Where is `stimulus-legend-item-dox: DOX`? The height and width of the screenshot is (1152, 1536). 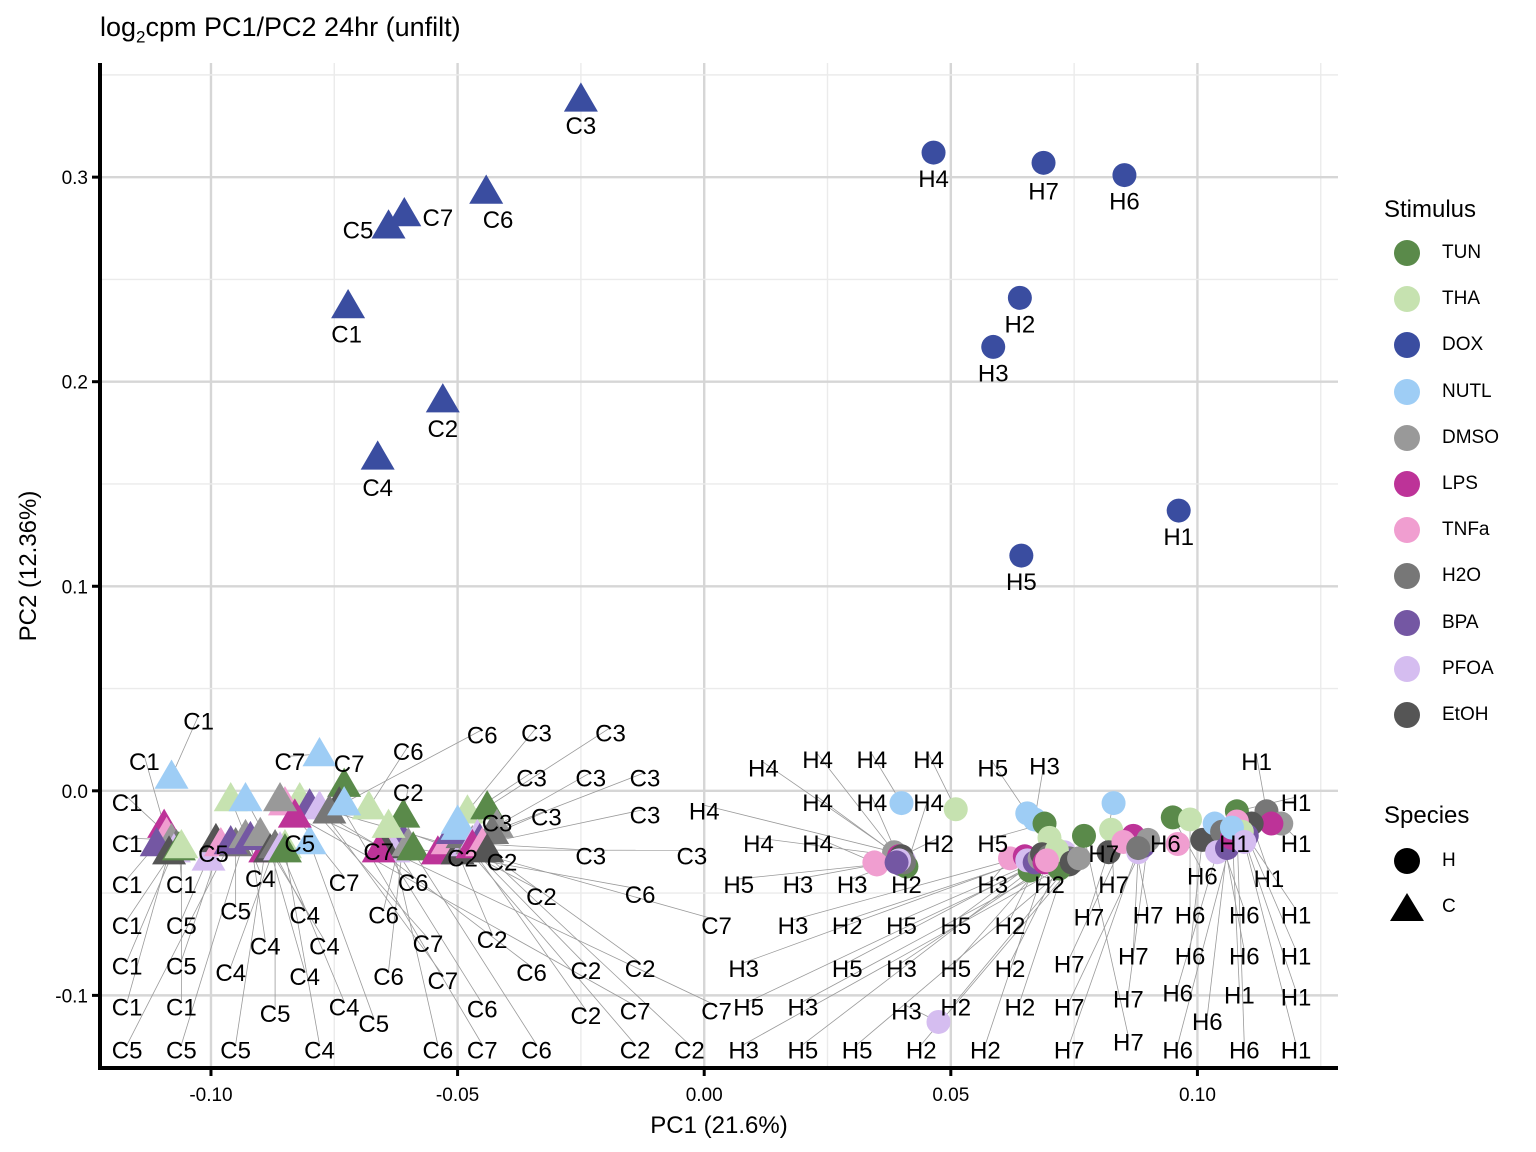 stimulus-legend-item-dox: DOX is located at coordinates (1441, 345).